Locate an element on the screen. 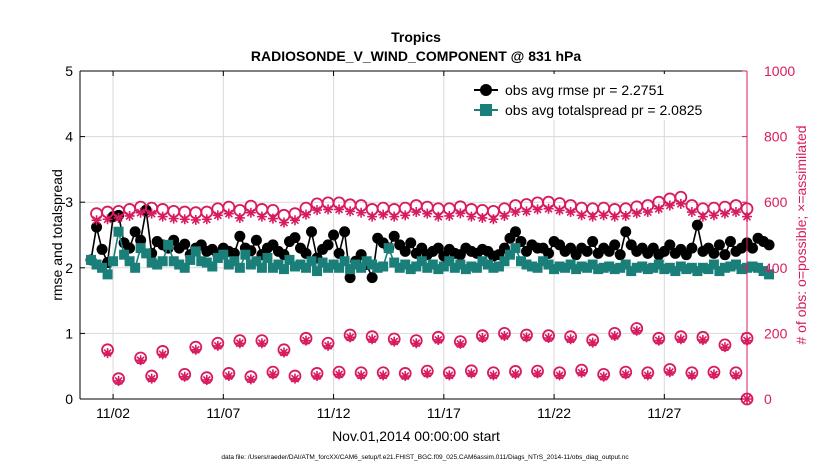  y-tick-label-right: 600 is located at coordinates (776, 202).